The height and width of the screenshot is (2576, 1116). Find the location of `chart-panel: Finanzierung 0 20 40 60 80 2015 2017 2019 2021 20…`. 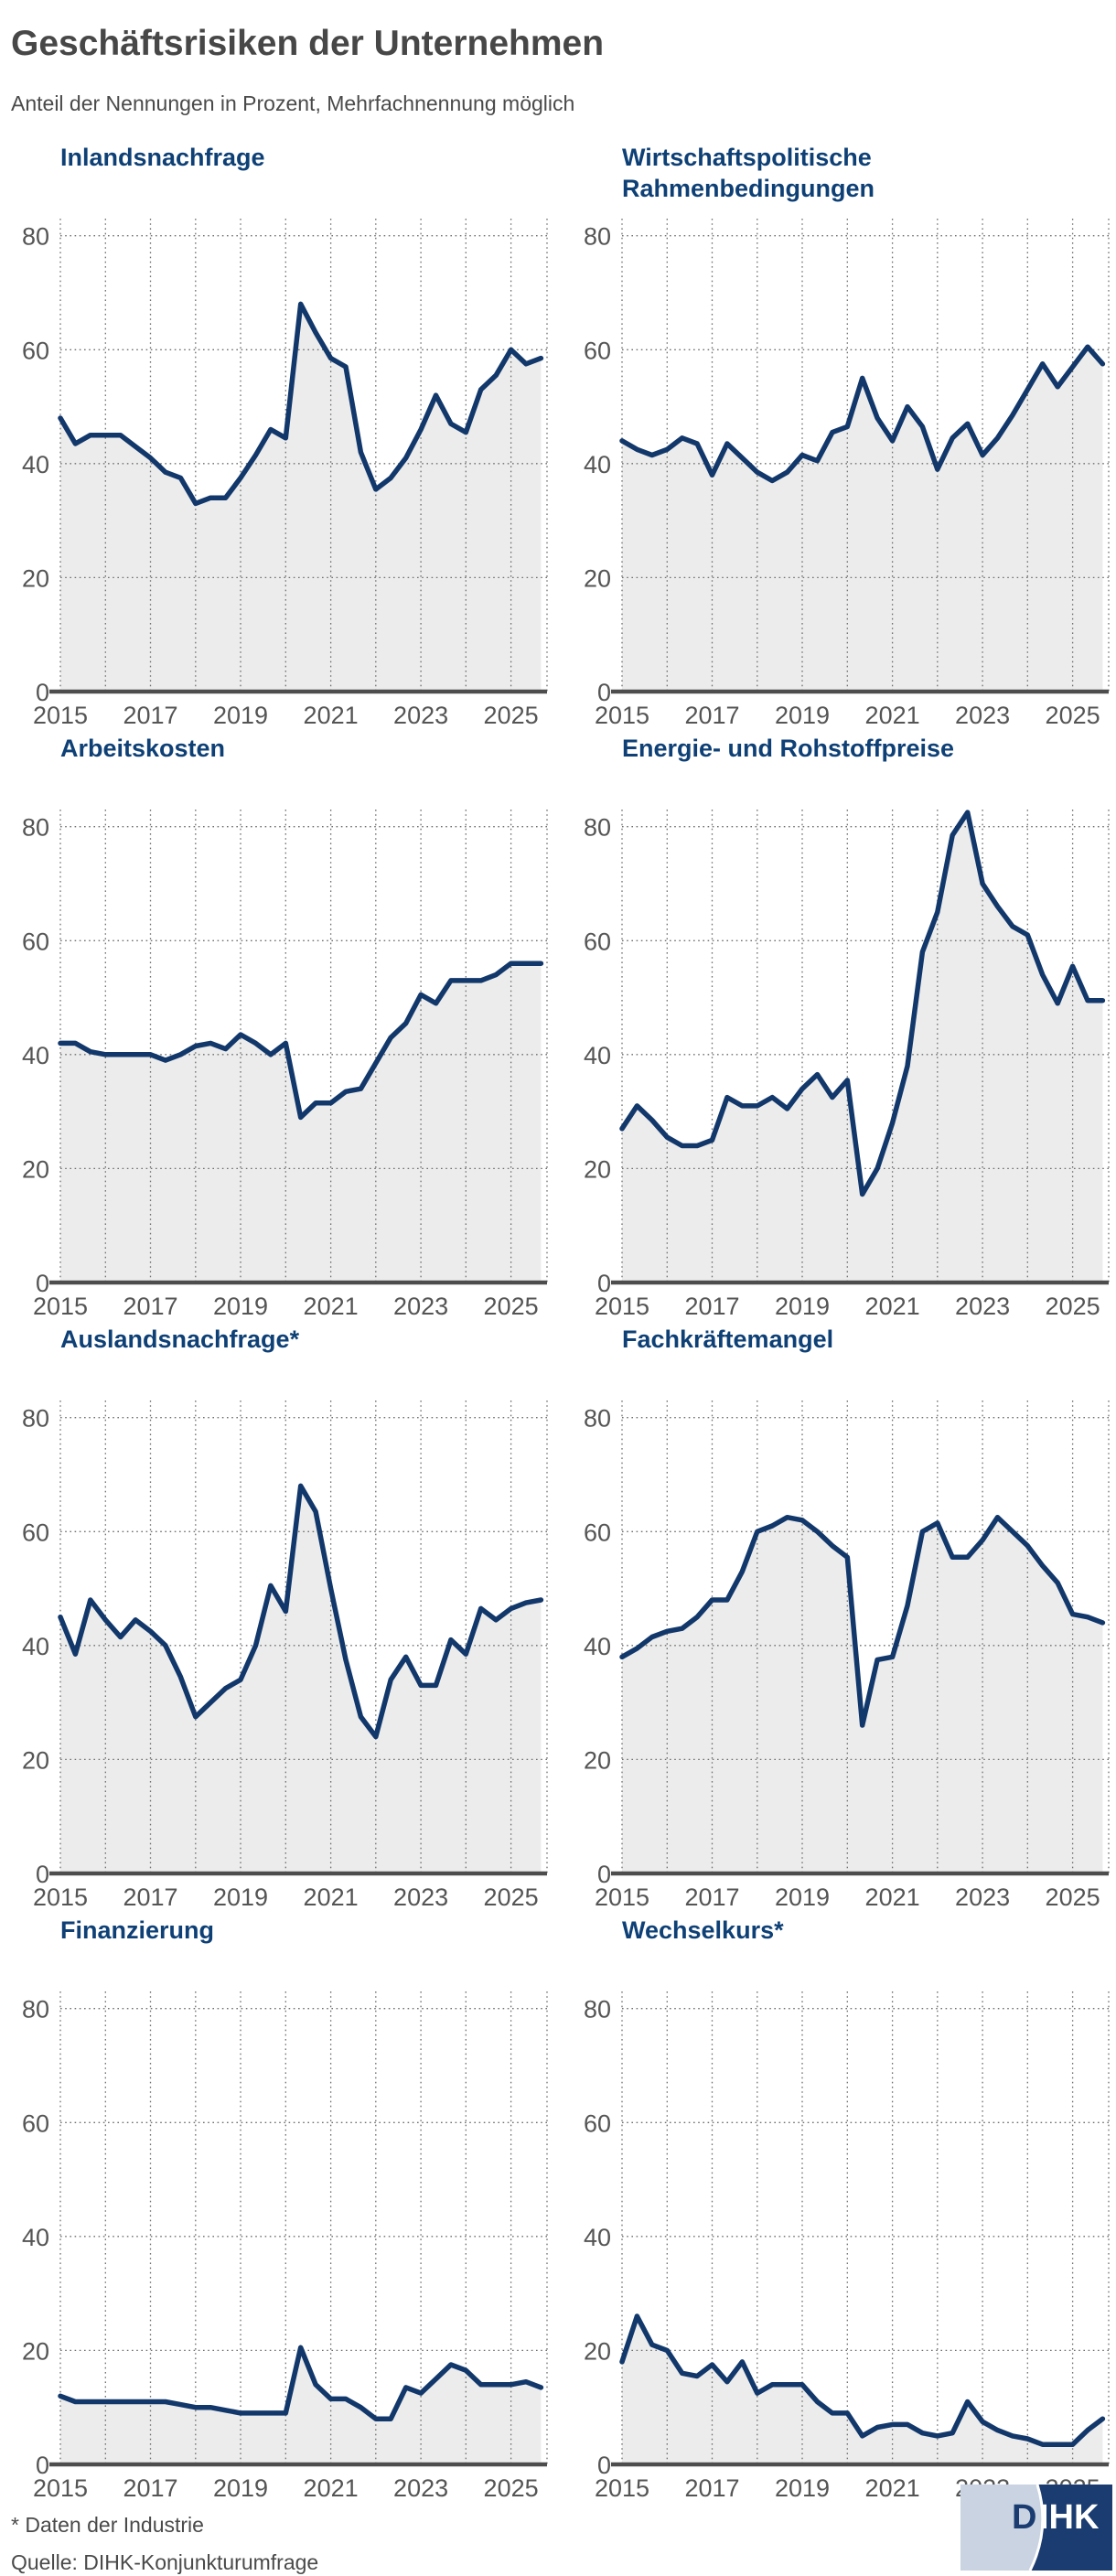

chart-panel: Finanzierung 0 20 40 60 80 2015 2017 2019 2021 20… is located at coordinates (283, 2211).